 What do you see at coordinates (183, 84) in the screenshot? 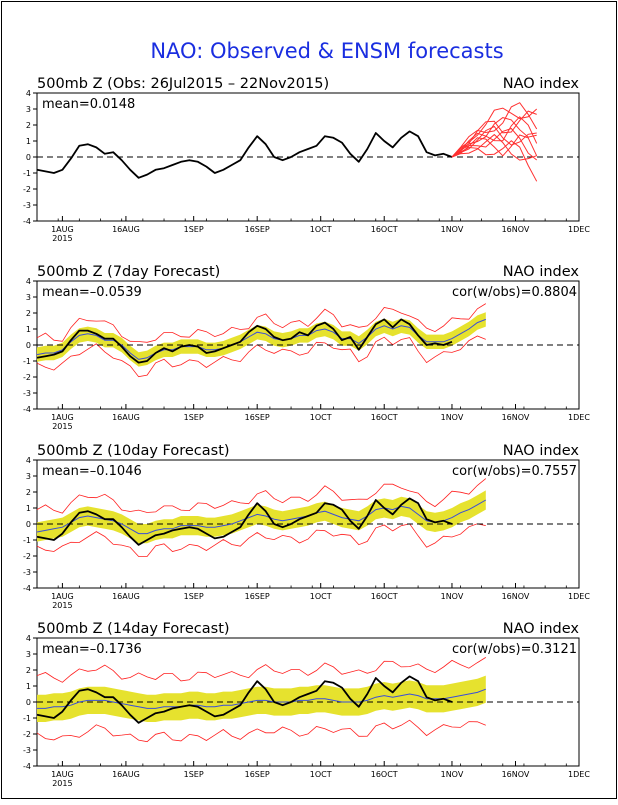
I see `panel-title: 500mb Z (Obs: 26Jul2015 – 22Nov2015)` at bounding box center [183, 84].